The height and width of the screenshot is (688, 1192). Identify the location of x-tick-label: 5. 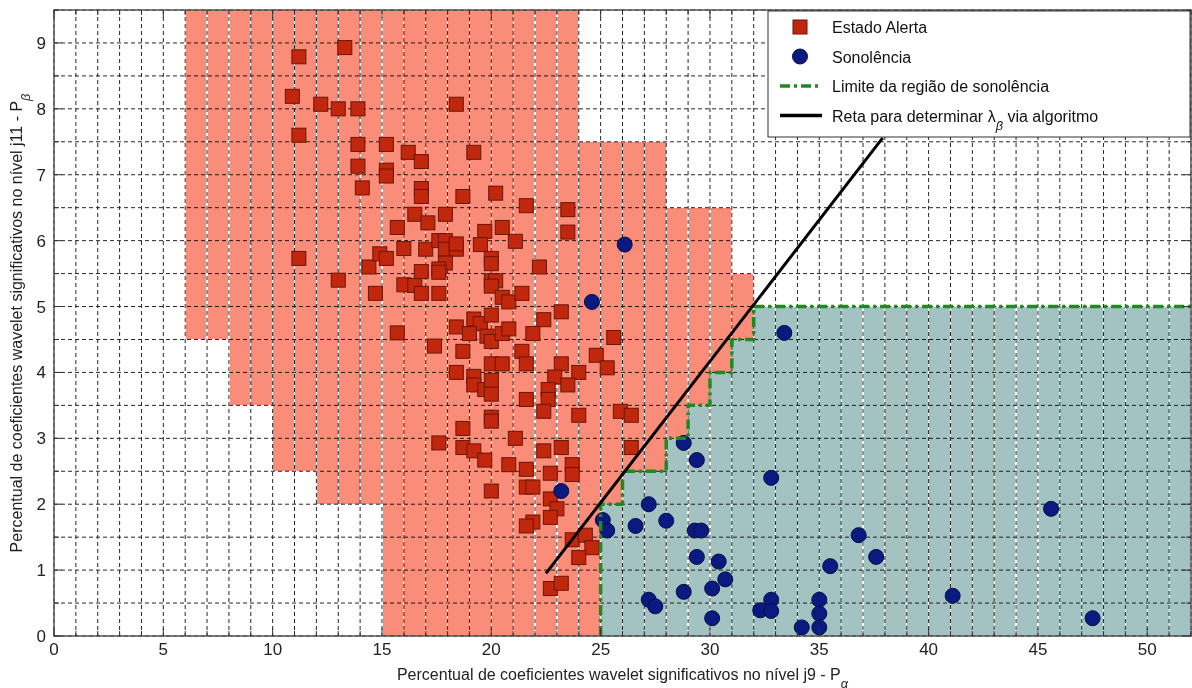
(163, 649).